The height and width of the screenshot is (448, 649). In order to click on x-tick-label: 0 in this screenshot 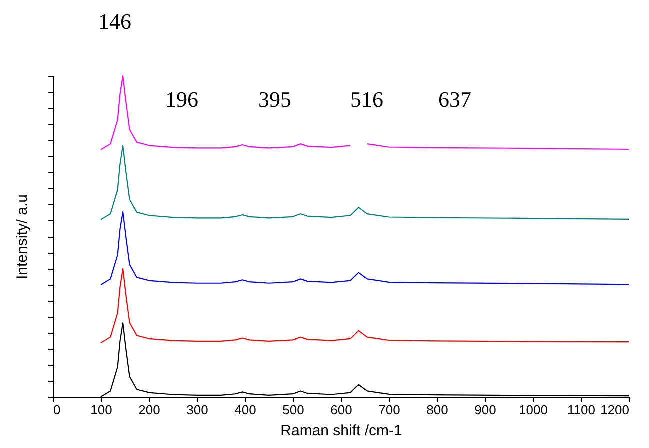, I will do `click(57, 410)`.